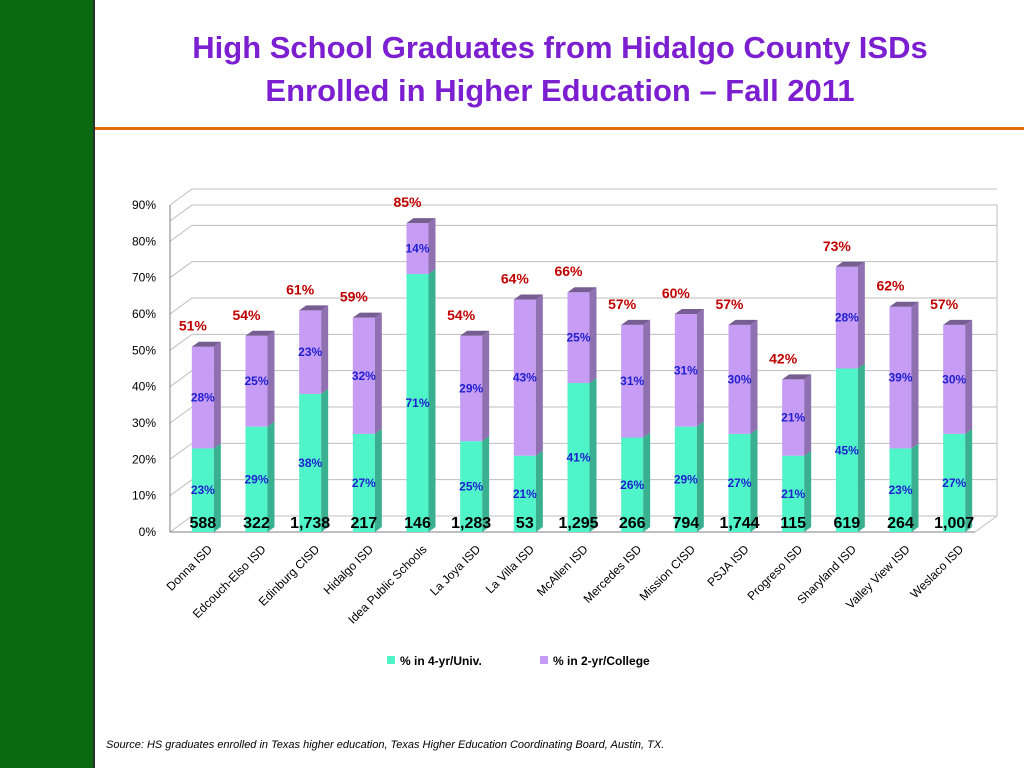 The height and width of the screenshot is (768, 1024). Describe the element at coordinates (144, 459) in the screenshot. I see `y-tick-label: 20%` at that location.